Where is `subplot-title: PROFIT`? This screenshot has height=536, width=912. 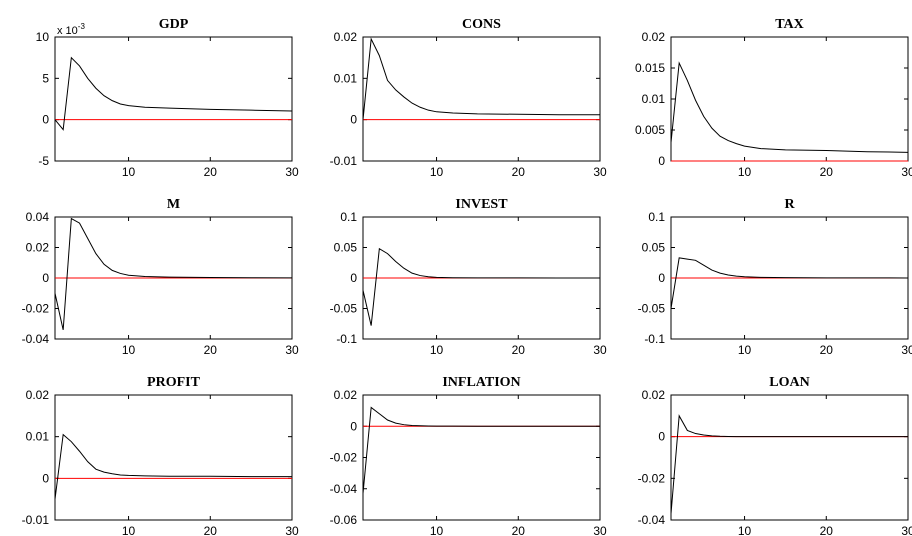 subplot-title: PROFIT is located at coordinates (174, 382).